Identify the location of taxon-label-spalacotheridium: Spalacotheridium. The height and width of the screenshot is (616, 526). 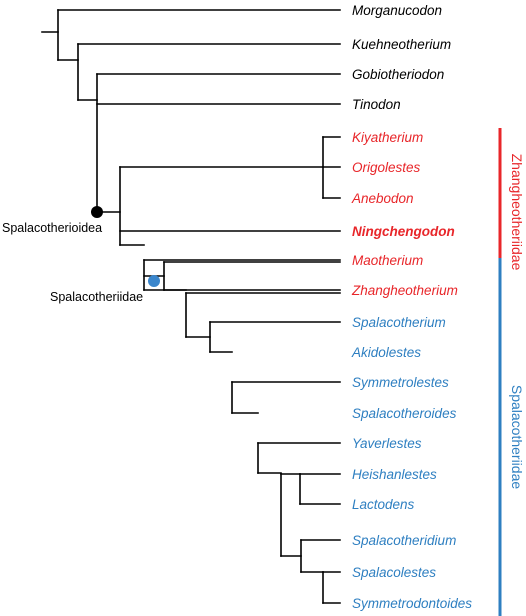
(404, 540).